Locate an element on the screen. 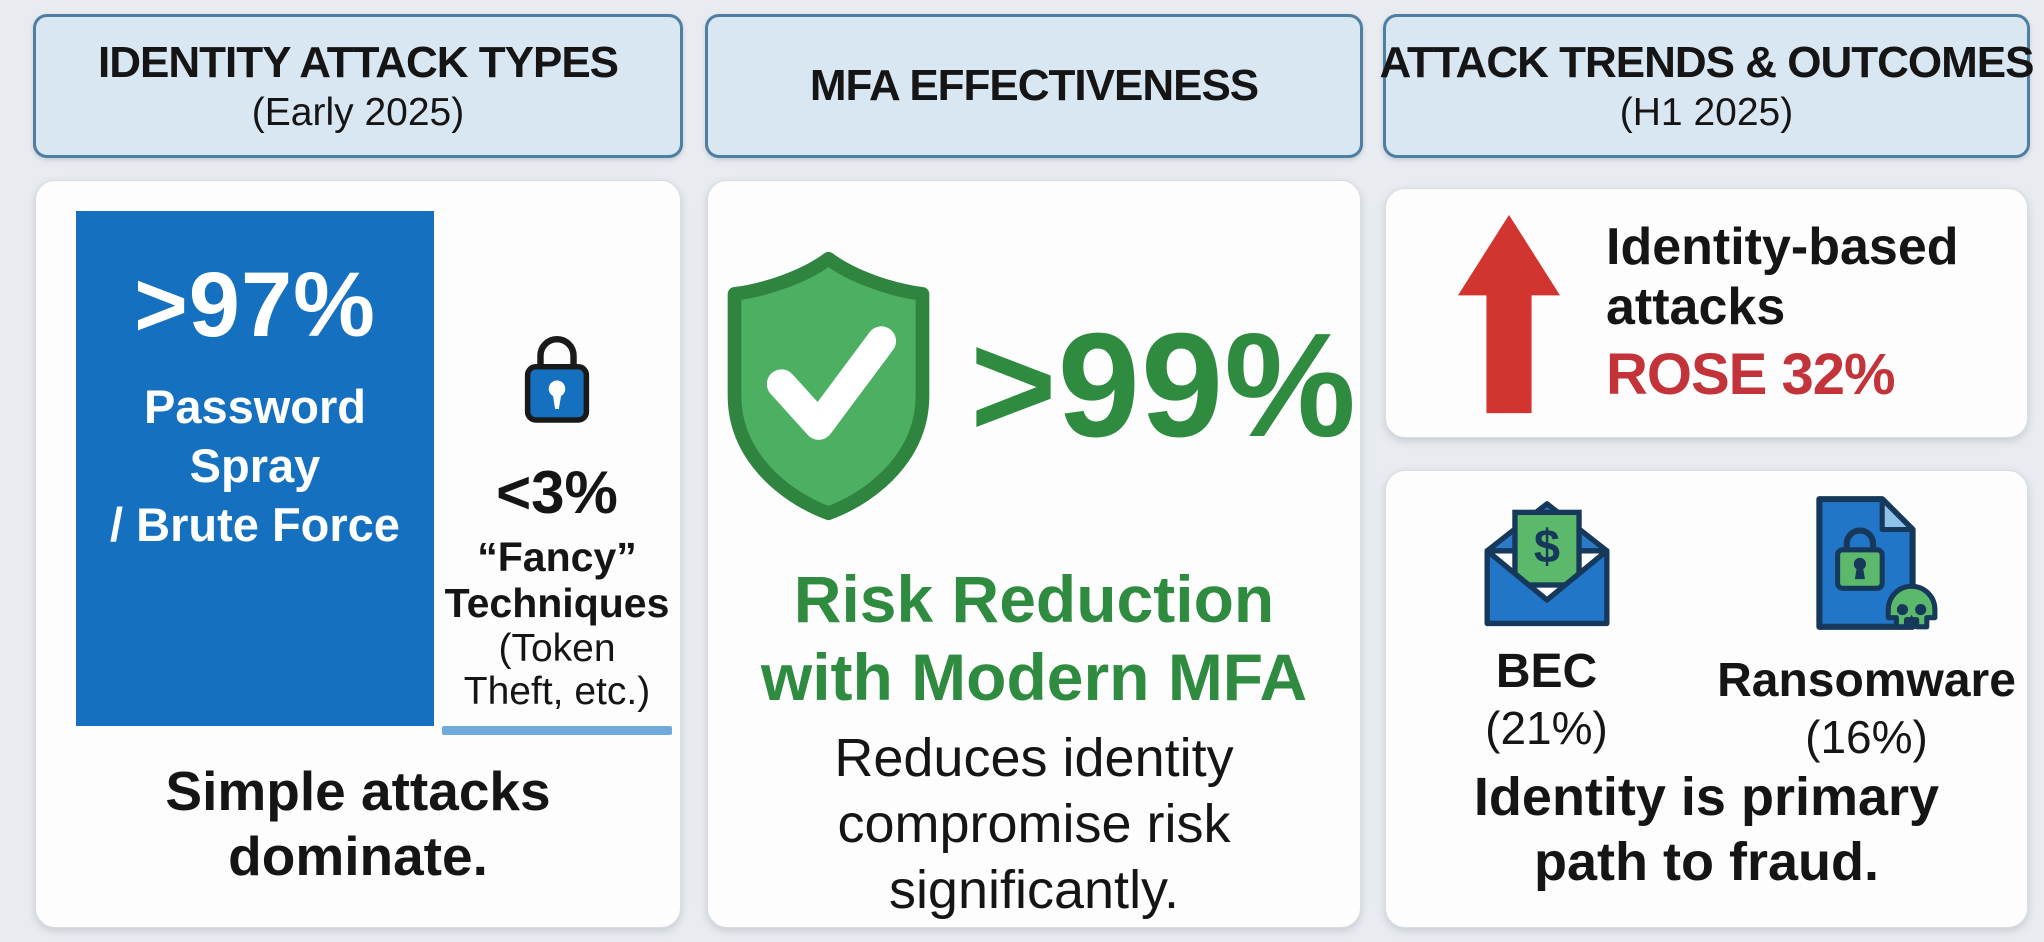 The width and height of the screenshot is (2044, 942). outcome-name: Ransomware is located at coordinates (1866, 680).